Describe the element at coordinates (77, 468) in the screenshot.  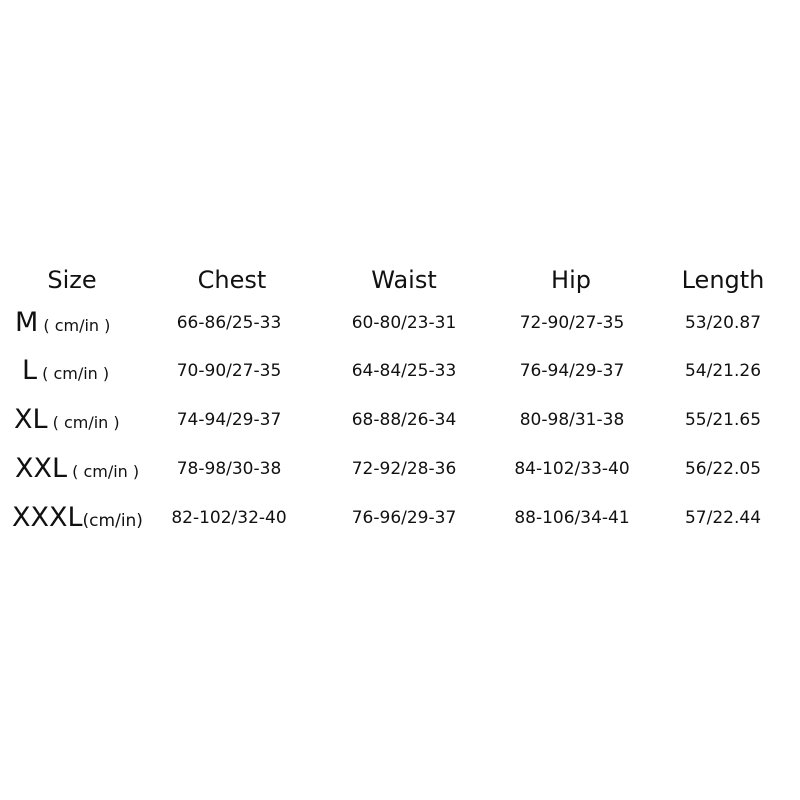
I see `size-label: XXL ( cm/in )` at that location.